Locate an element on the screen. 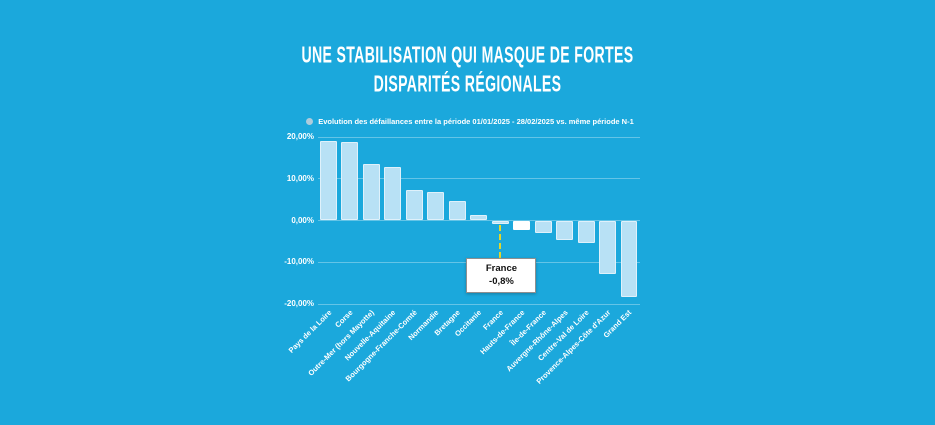 The width and height of the screenshot is (935, 425). bar-occitanie is located at coordinates (479, 217).